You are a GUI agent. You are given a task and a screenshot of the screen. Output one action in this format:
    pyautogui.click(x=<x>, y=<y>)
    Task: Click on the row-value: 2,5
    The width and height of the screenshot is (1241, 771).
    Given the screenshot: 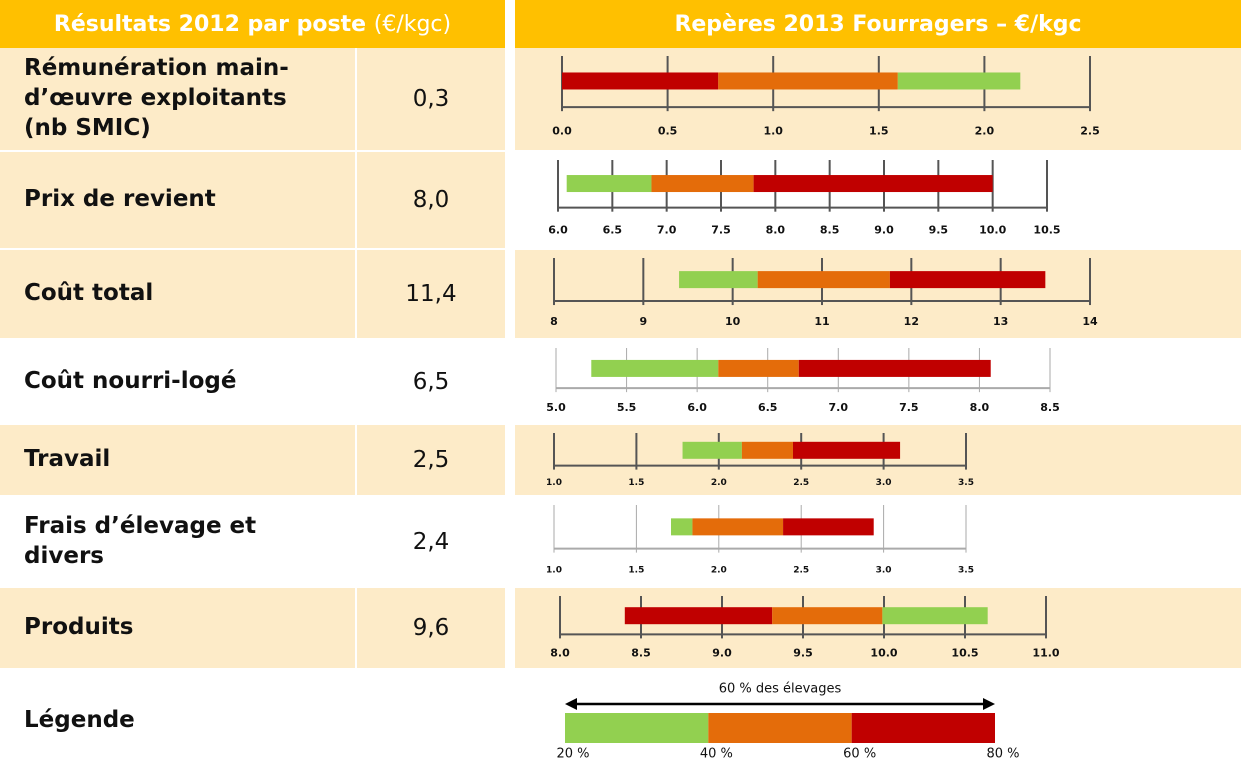 What is the action you would take?
    pyautogui.click(x=431, y=460)
    